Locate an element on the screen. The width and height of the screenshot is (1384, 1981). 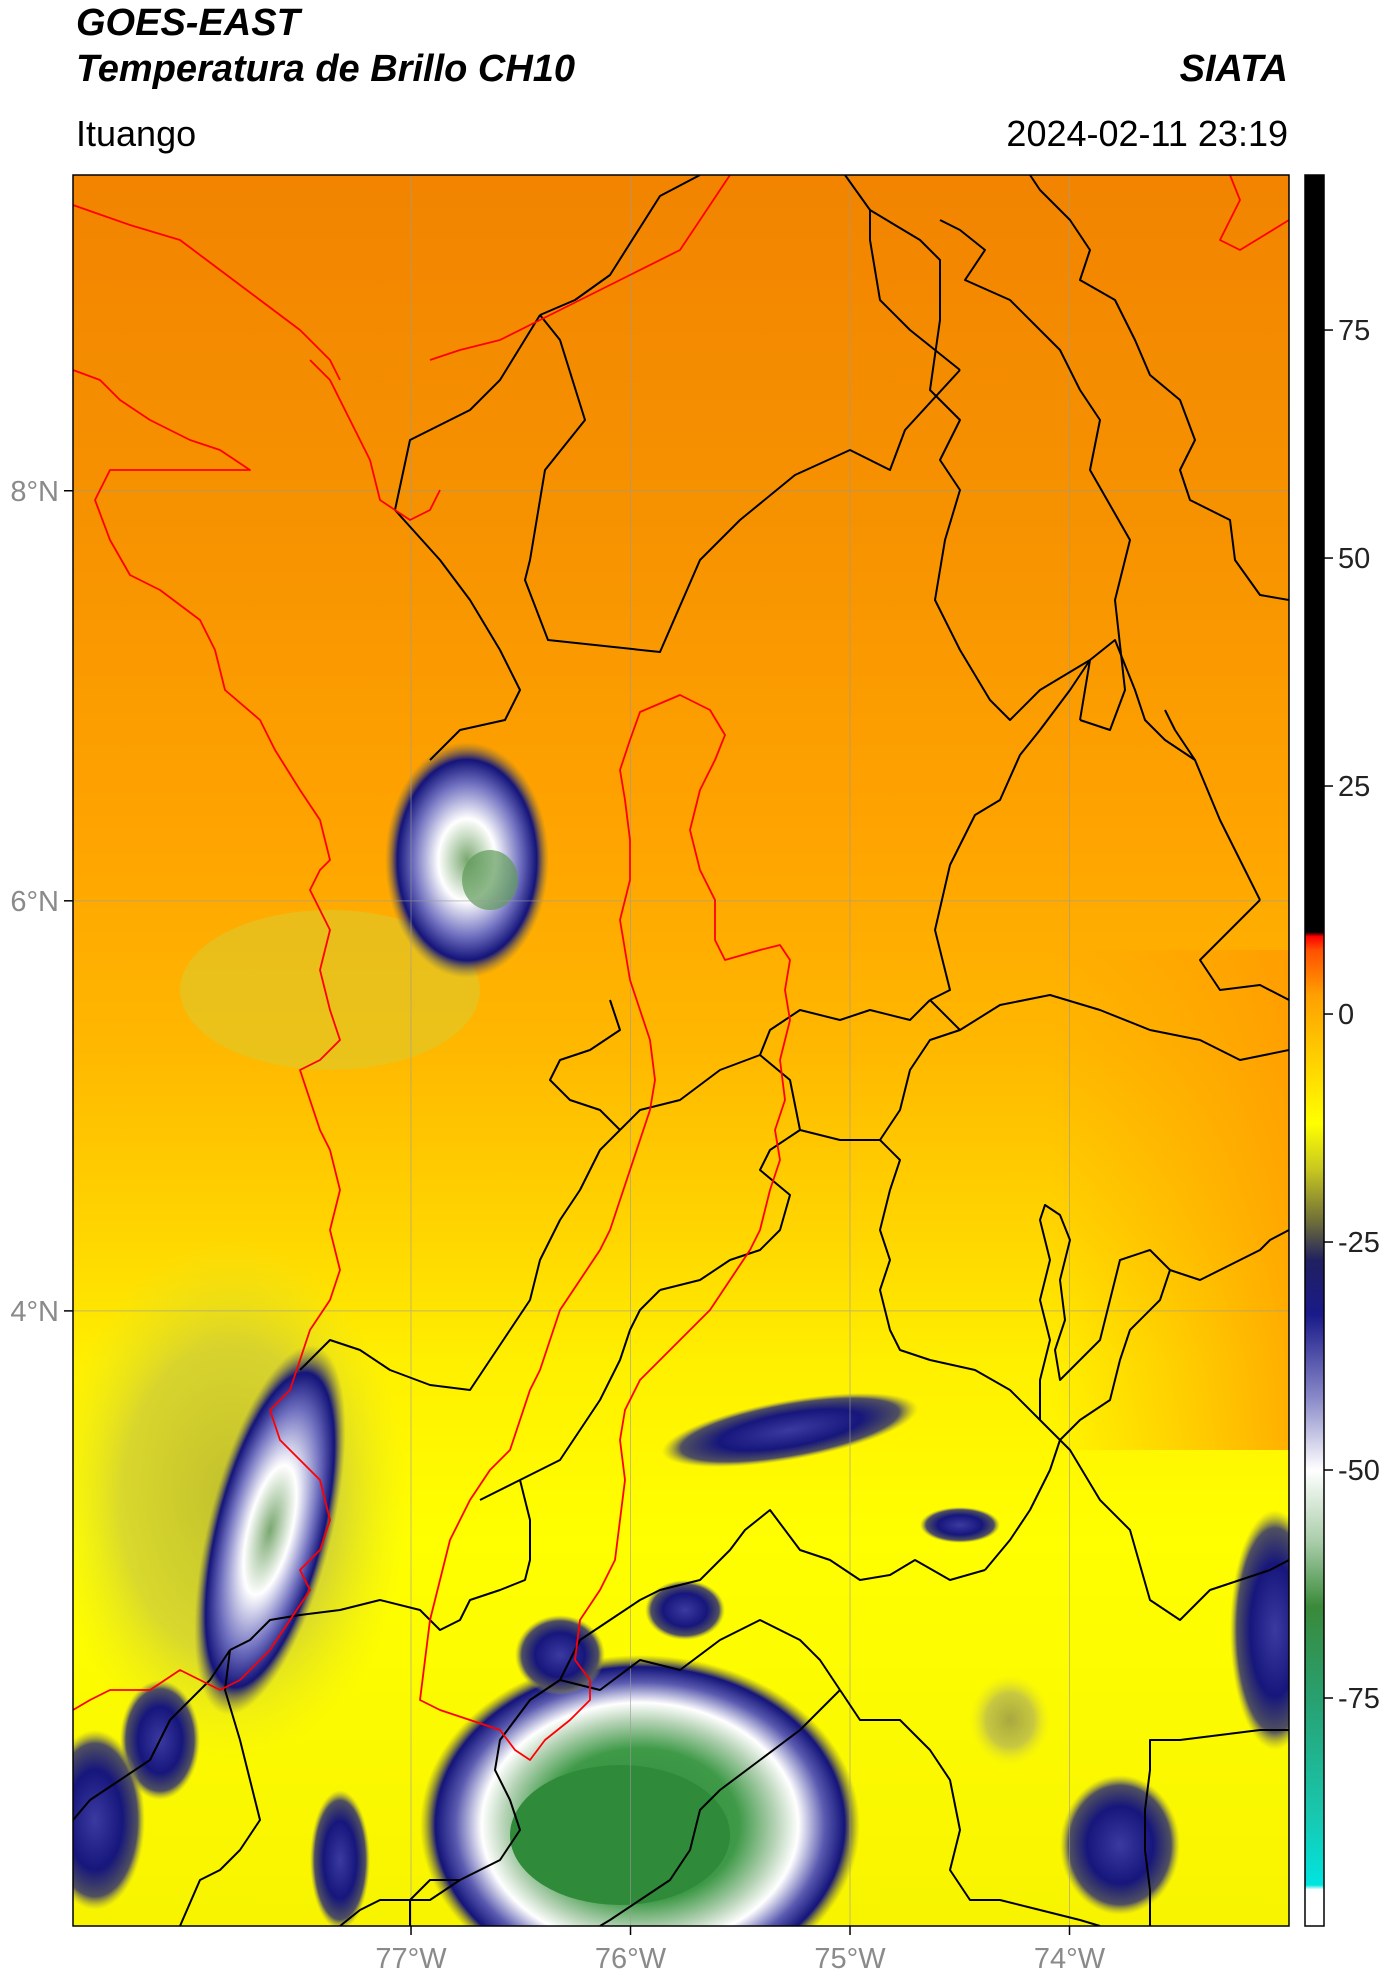
longitude-tick-label: 77°W is located at coordinates (411, 1959).